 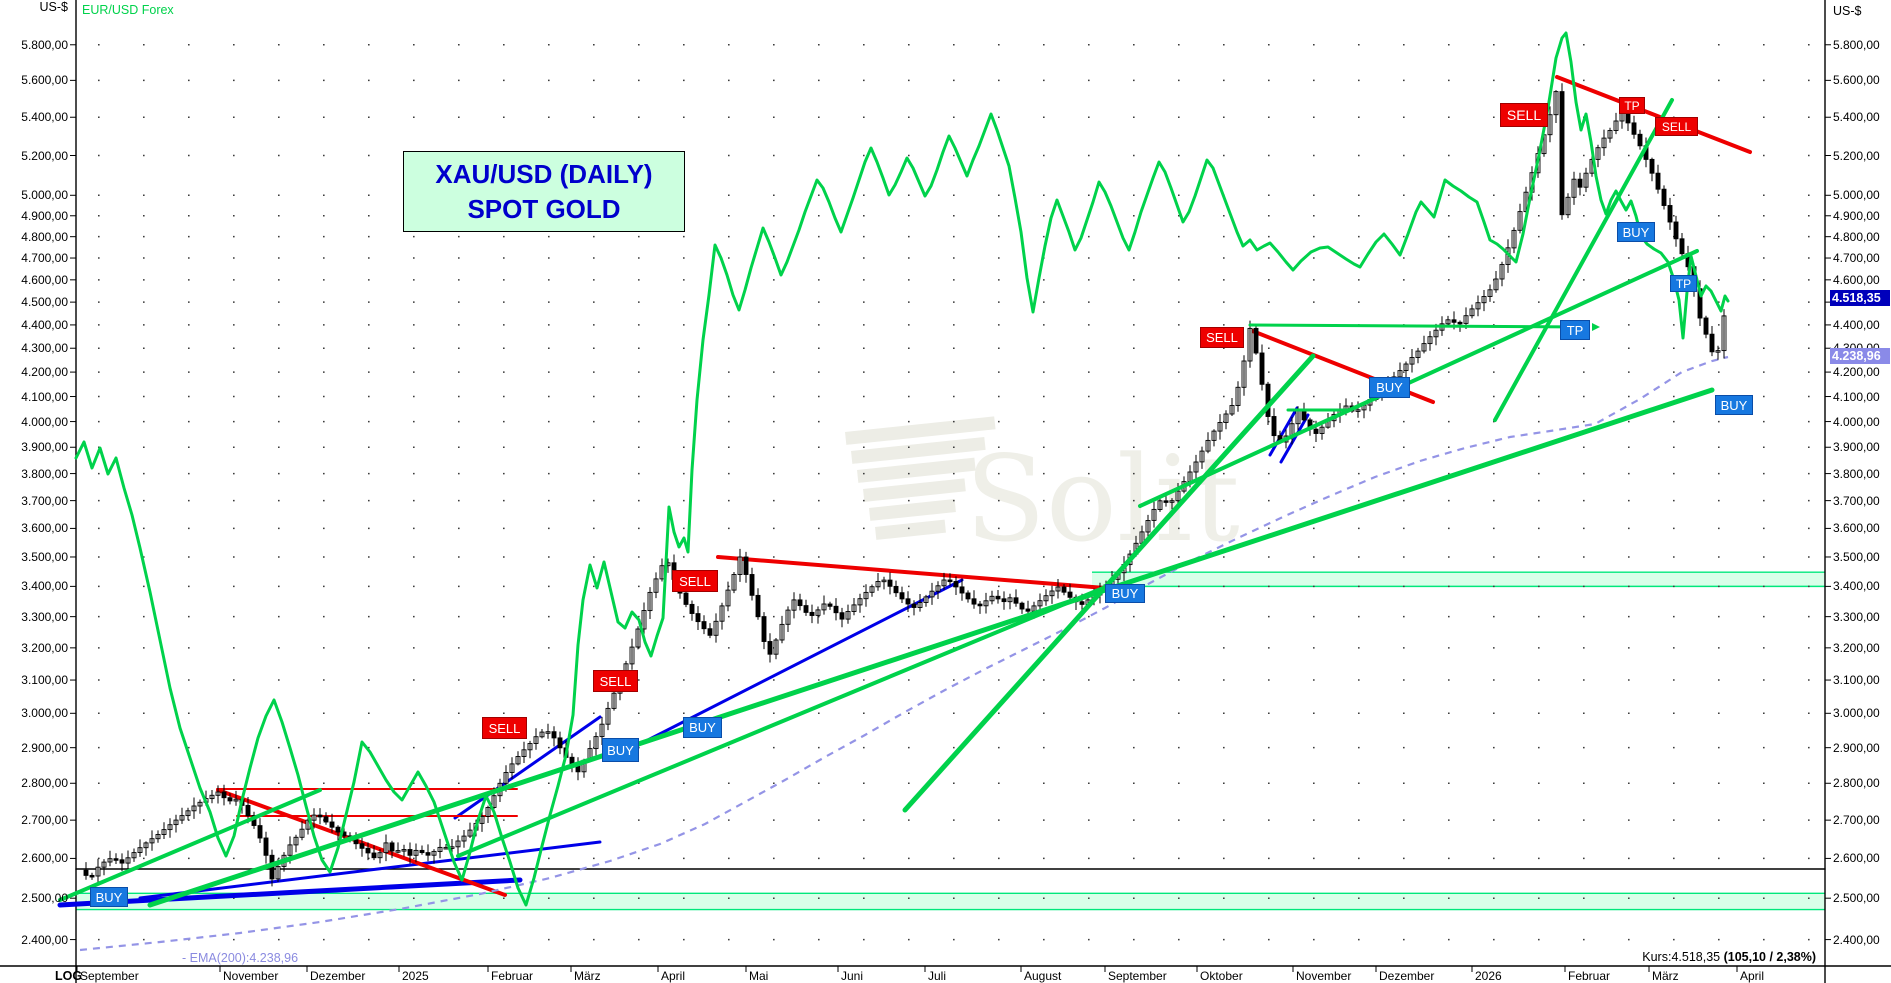 What do you see at coordinates (109, 976) in the screenshot?
I see `month-label: September` at bounding box center [109, 976].